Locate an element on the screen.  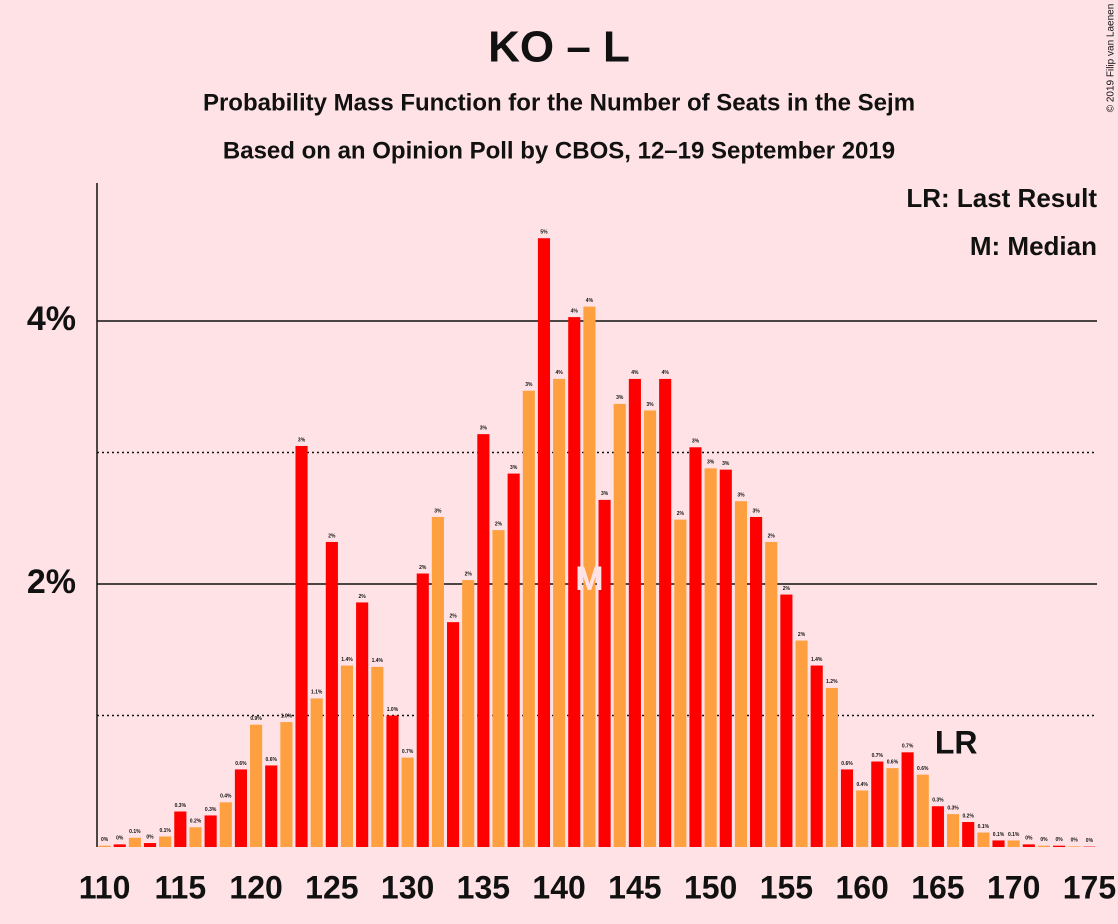
x-tick-label: 175 is located at coordinates (1089, 887).